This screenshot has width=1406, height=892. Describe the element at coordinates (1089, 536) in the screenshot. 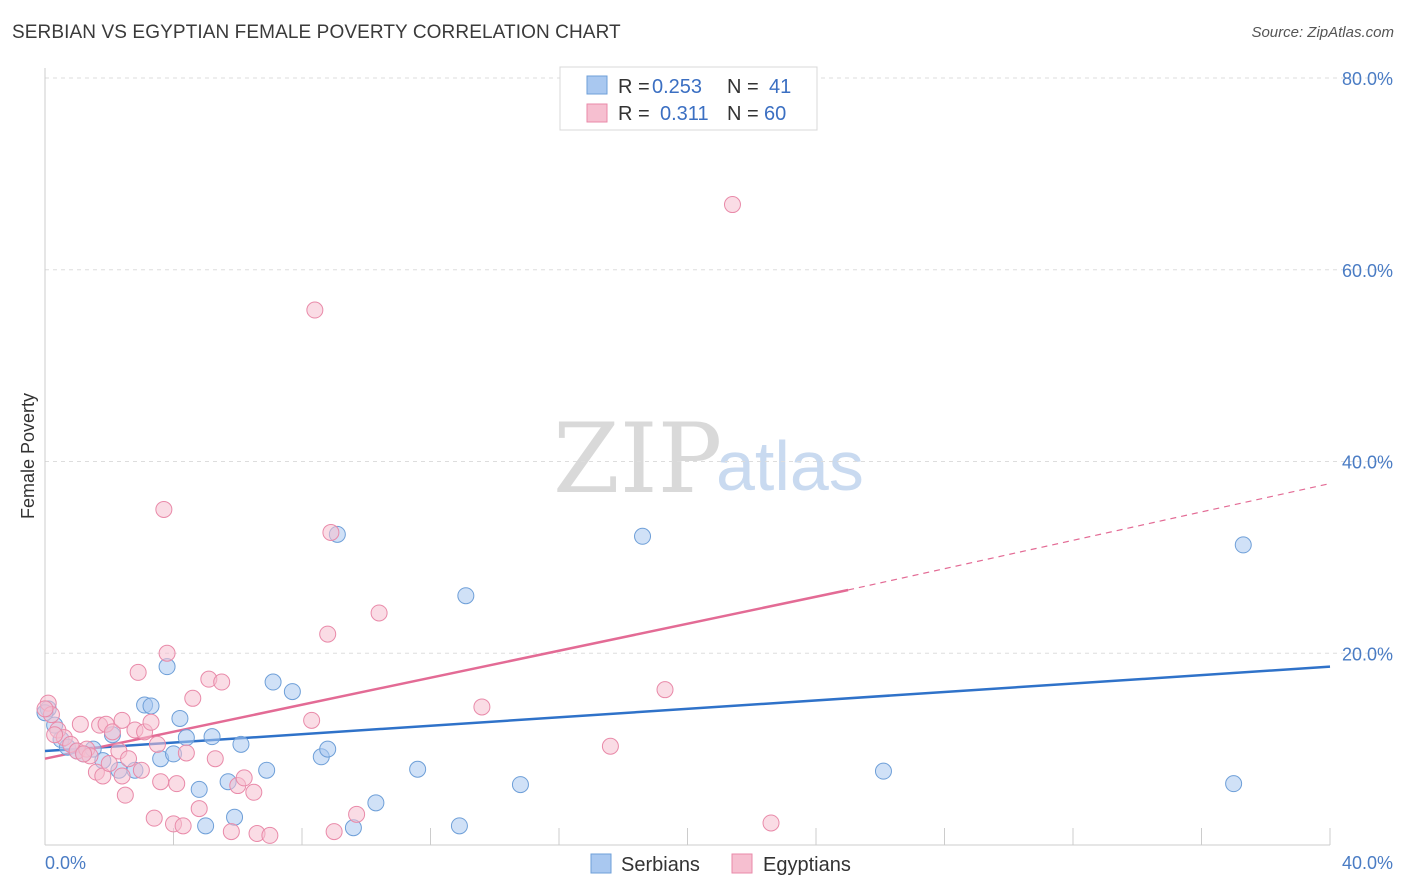

I see `trend-line-egyptians-extension` at that location.